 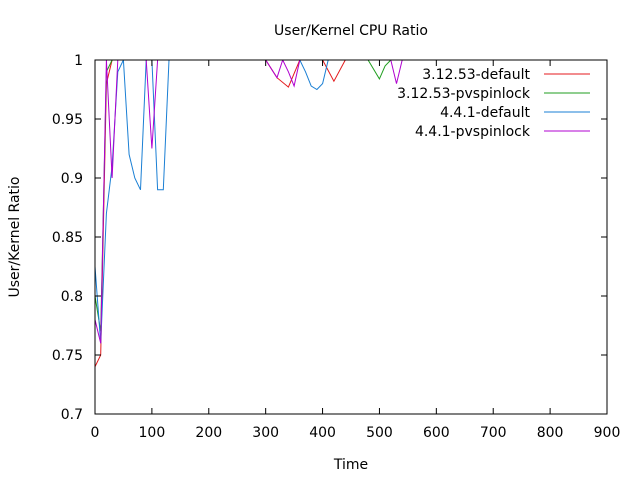 What do you see at coordinates (15, 236) in the screenshot?
I see `y-axis-label: User/Kernel Ratio` at bounding box center [15, 236].